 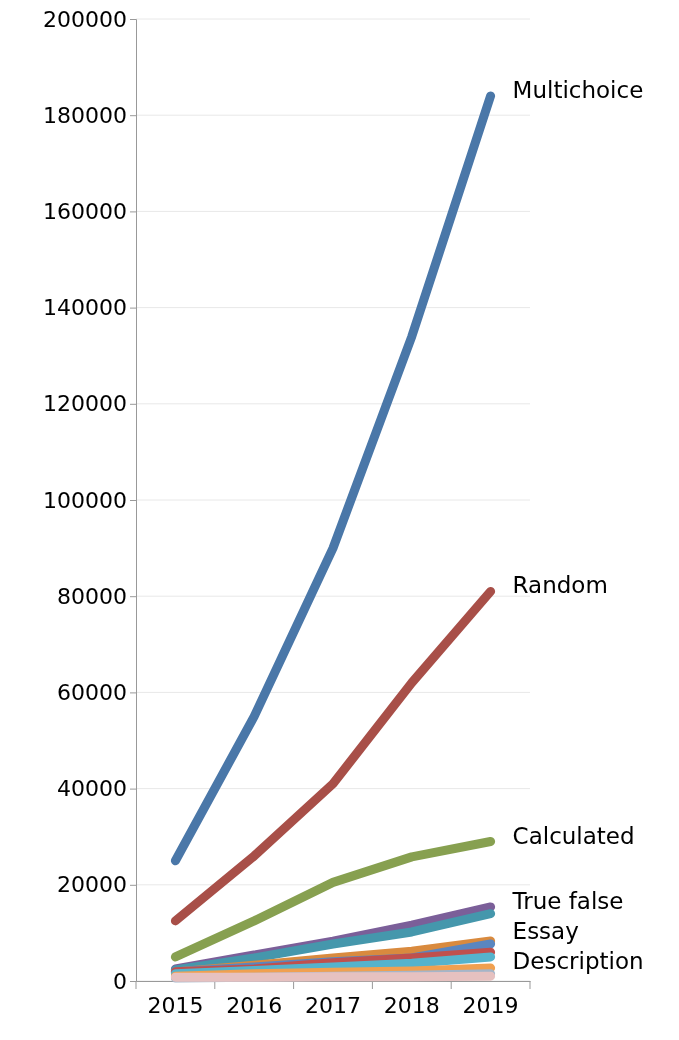 I want to click on y-tick-label: 160000, so click(x=85, y=211).